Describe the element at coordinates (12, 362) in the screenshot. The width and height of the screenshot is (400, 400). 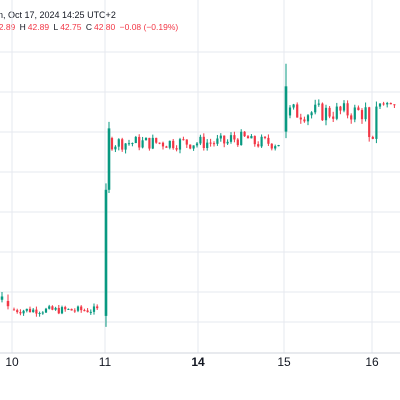
I see `x-tick-label: 10` at that location.